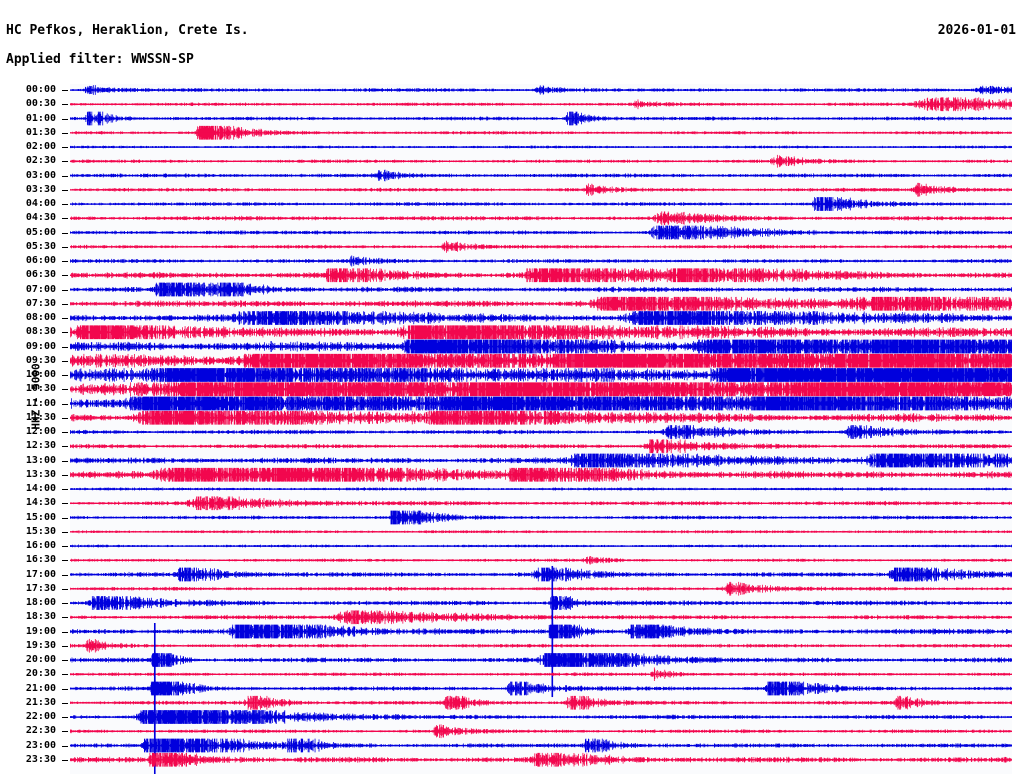  I want to click on time-tick-label: 06:00, so click(40, 260).